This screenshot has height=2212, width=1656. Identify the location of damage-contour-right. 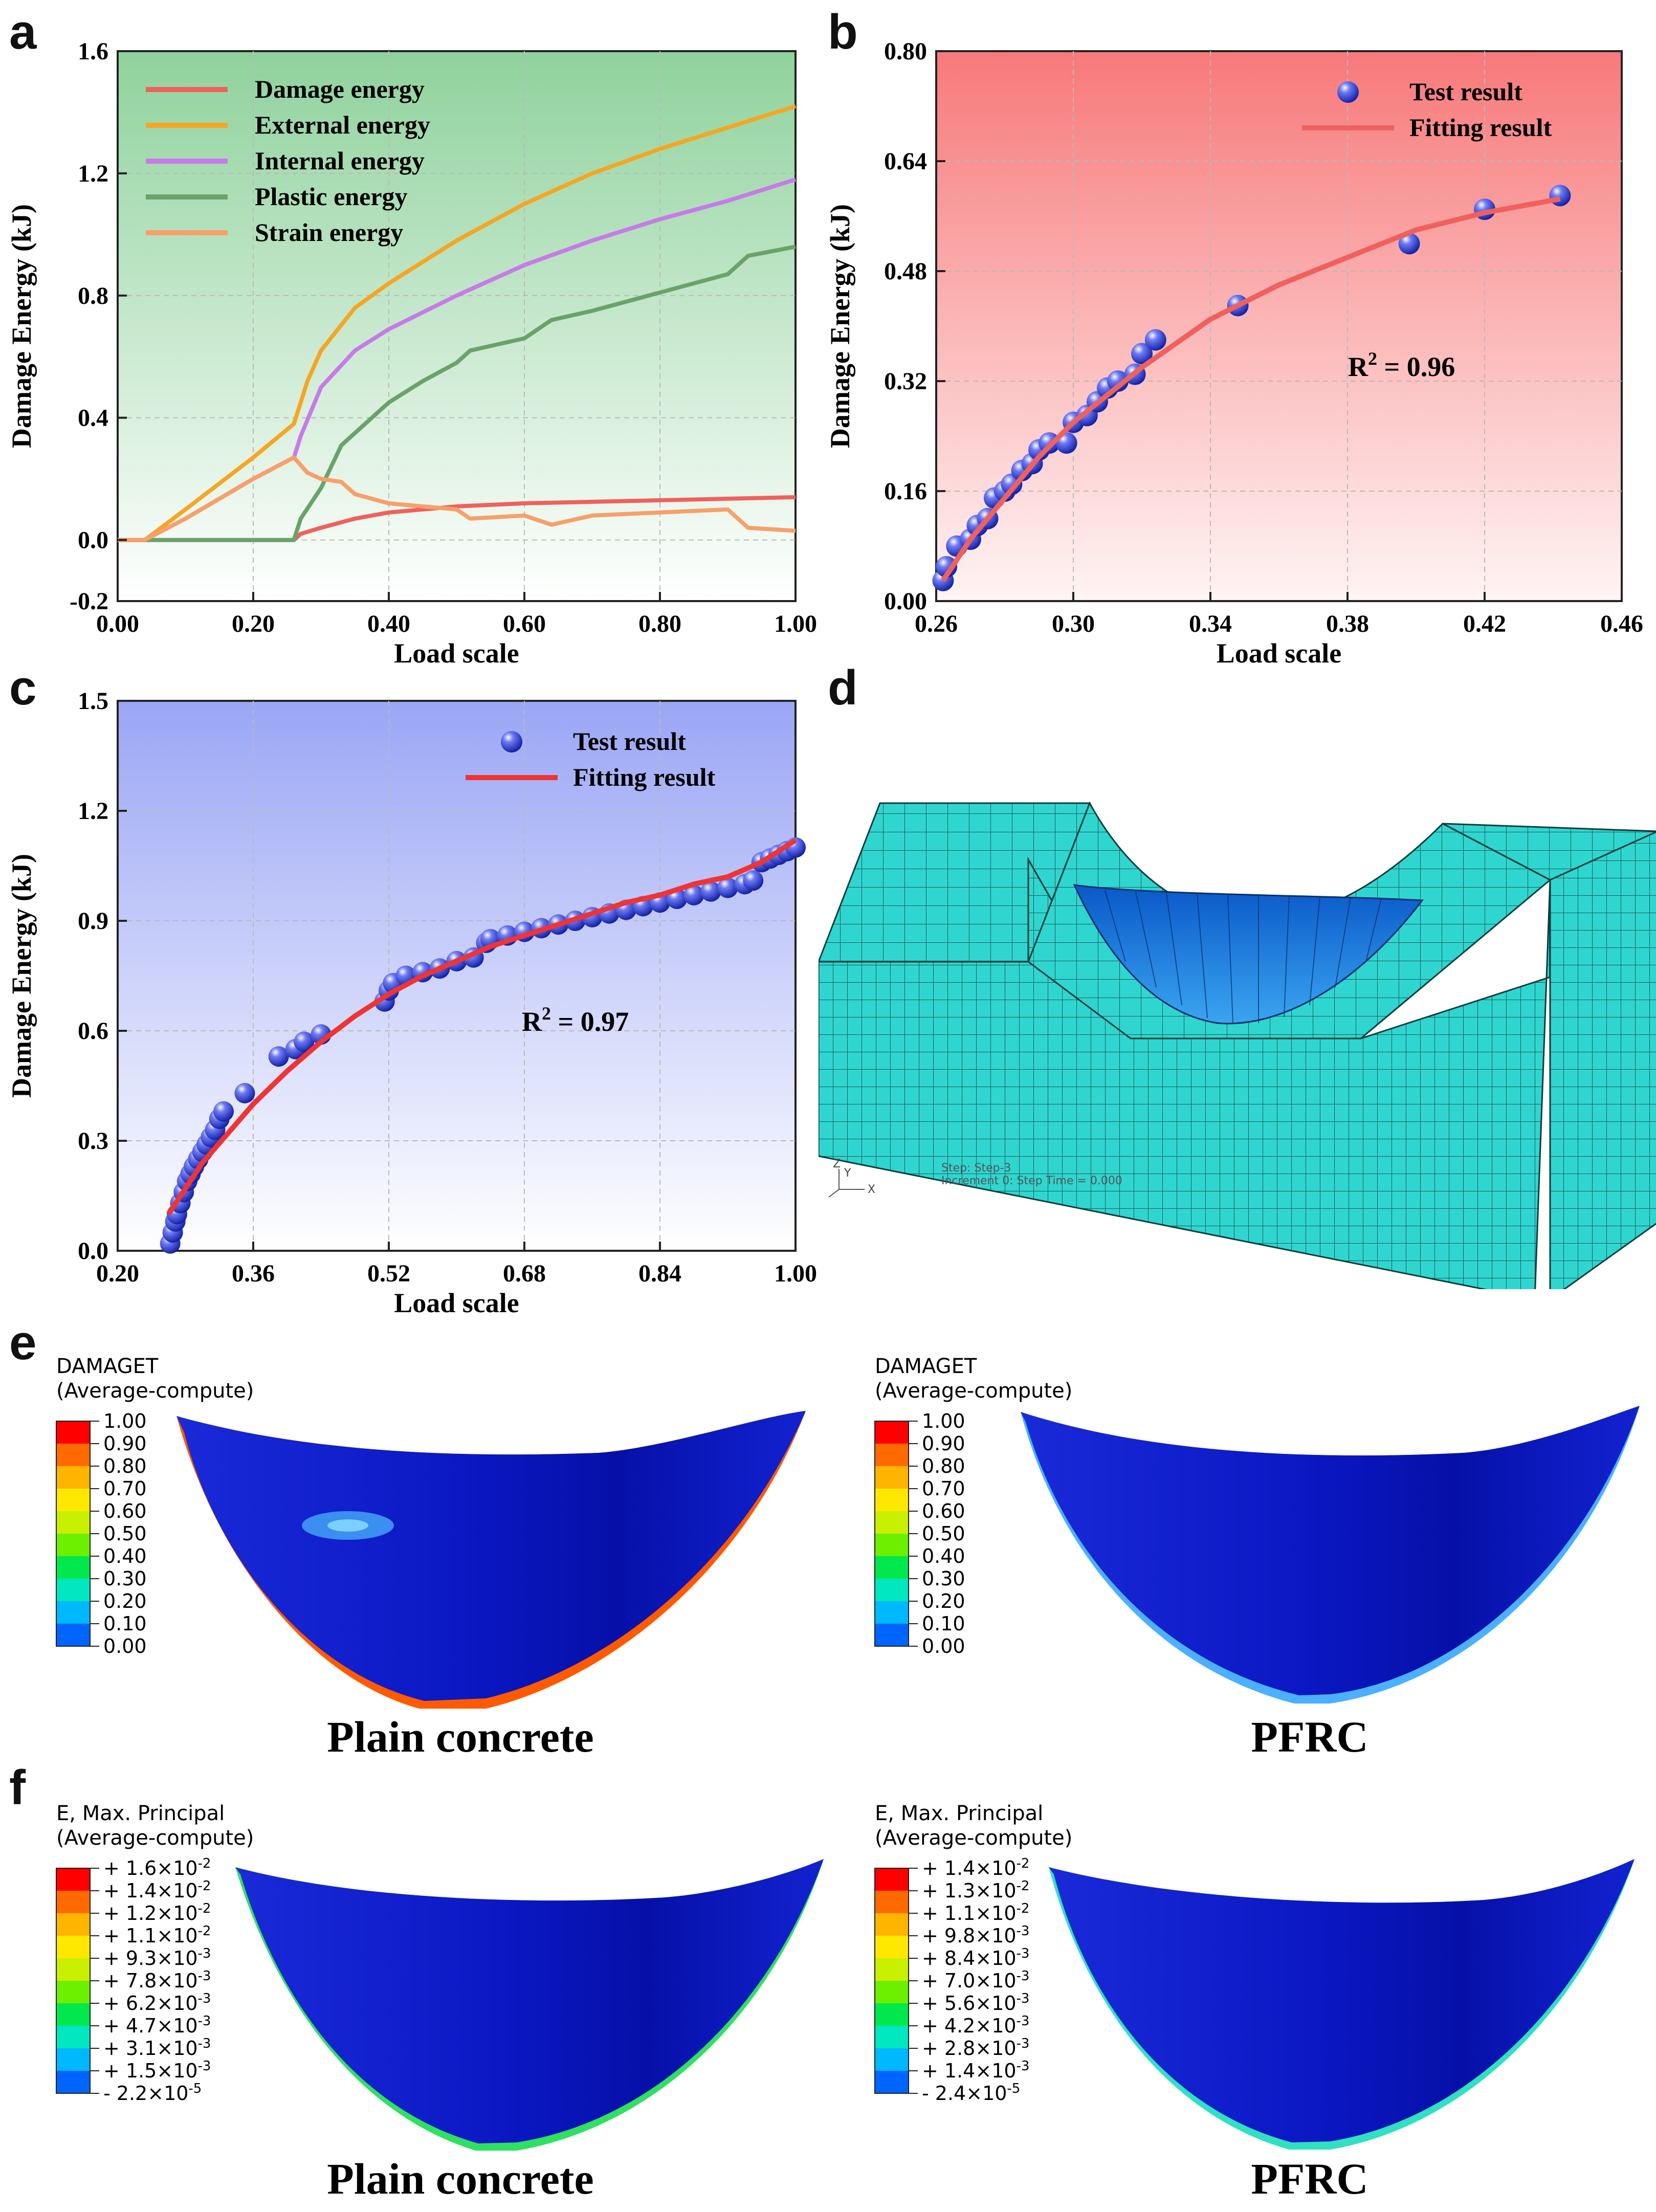
(1330, 1550).